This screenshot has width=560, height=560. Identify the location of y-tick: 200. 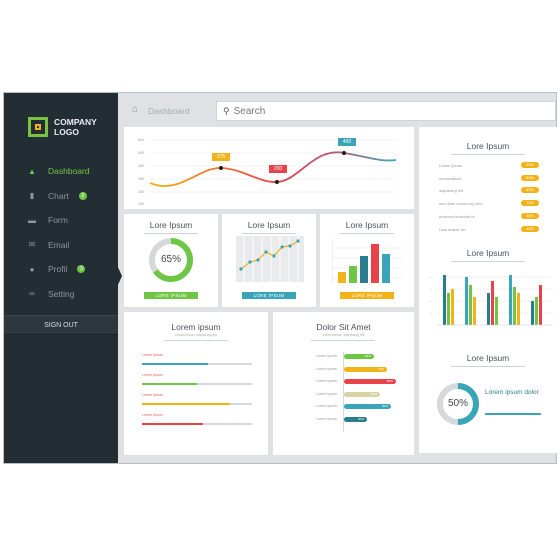
(141, 192).